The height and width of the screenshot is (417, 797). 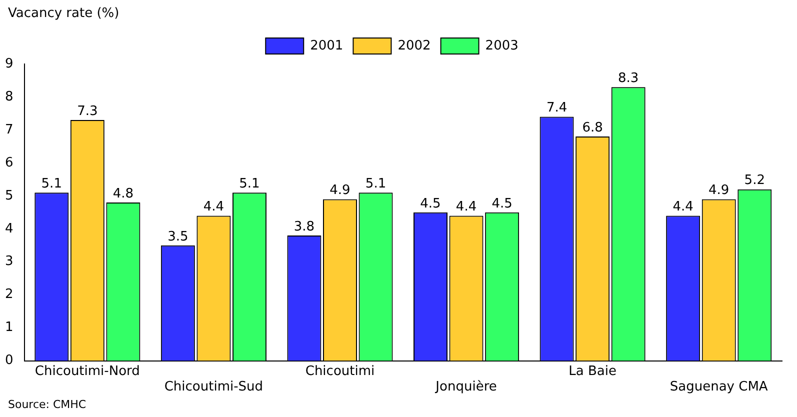 I want to click on y-tick-label: 8, so click(x=9, y=96).